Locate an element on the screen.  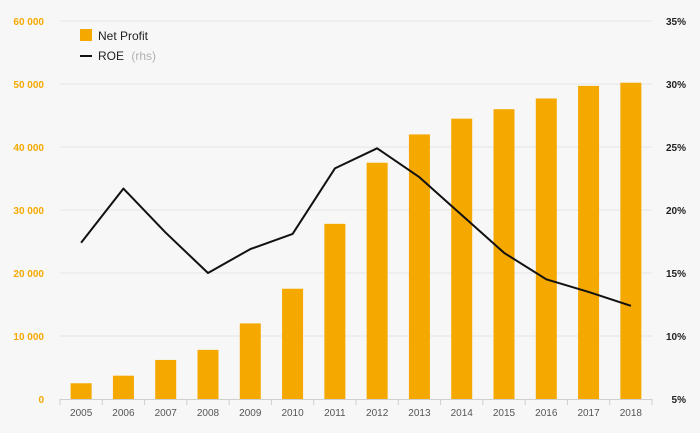
x-tick-label: 2015 is located at coordinates (504, 413).